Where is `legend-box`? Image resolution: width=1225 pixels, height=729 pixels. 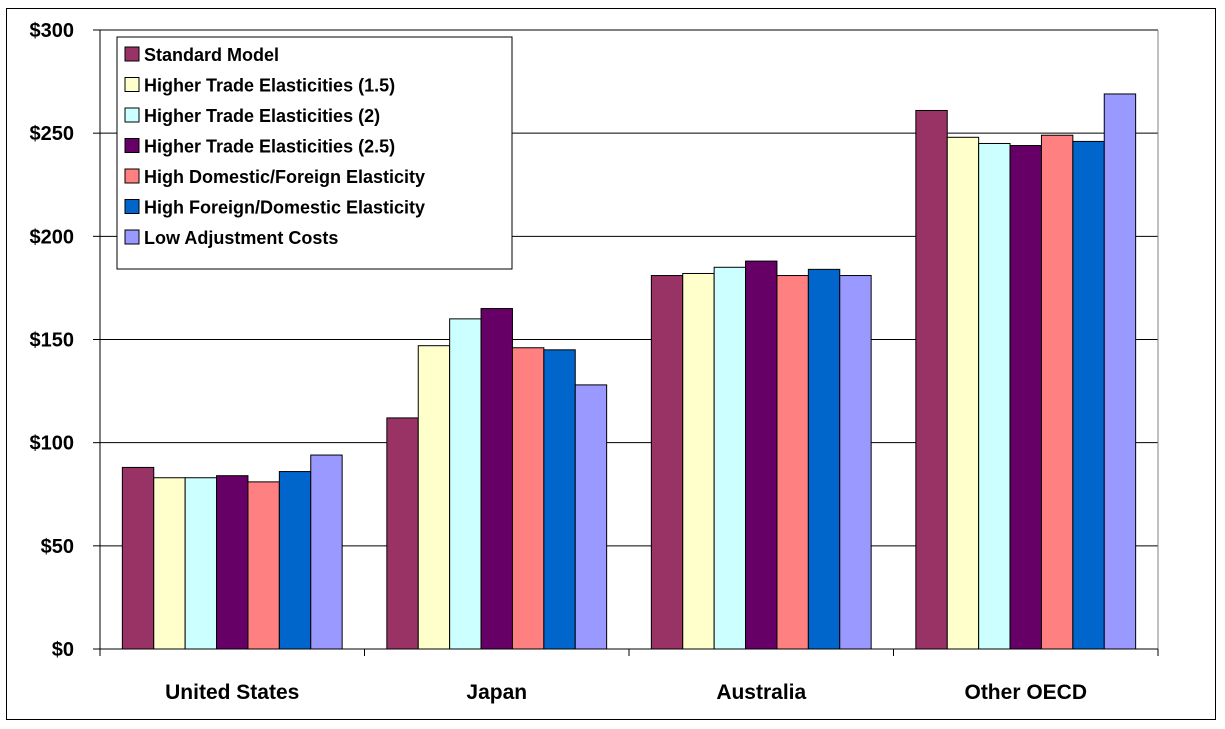 legend-box is located at coordinates (314, 153).